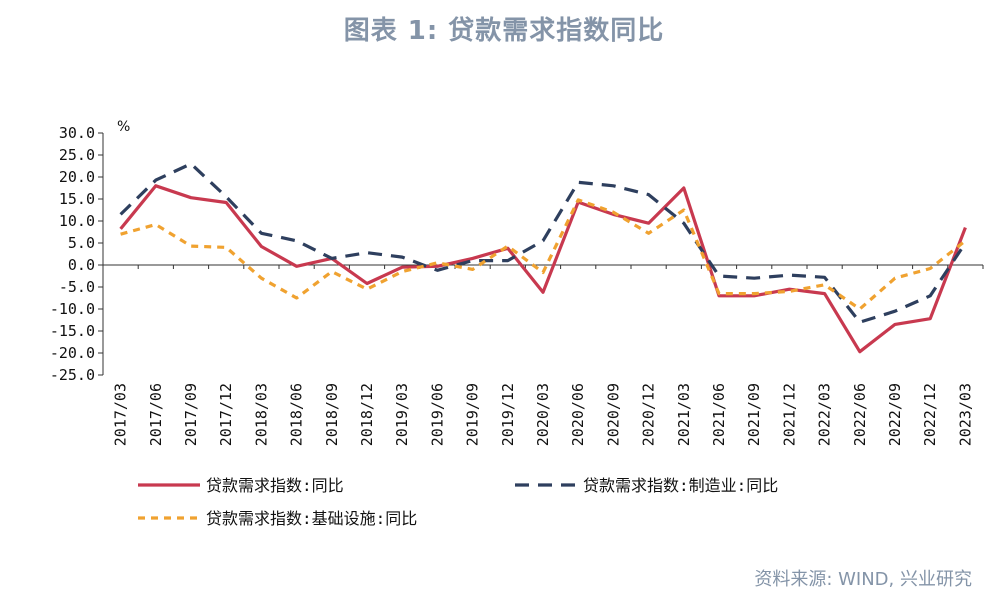 This screenshot has width=1008, height=602. I want to click on y-tick-label: -5.0, so click(77, 287).